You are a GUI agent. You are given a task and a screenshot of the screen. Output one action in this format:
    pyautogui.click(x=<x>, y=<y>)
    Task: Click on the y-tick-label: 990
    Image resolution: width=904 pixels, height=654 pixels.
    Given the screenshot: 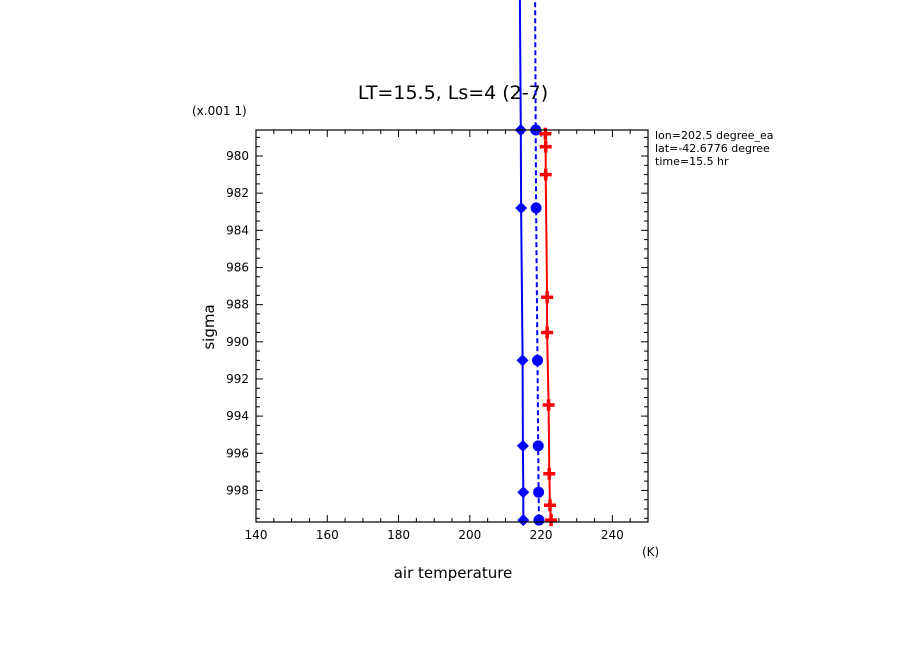 What is the action you would take?
    pyautogui.click(x=237, y=342)
    